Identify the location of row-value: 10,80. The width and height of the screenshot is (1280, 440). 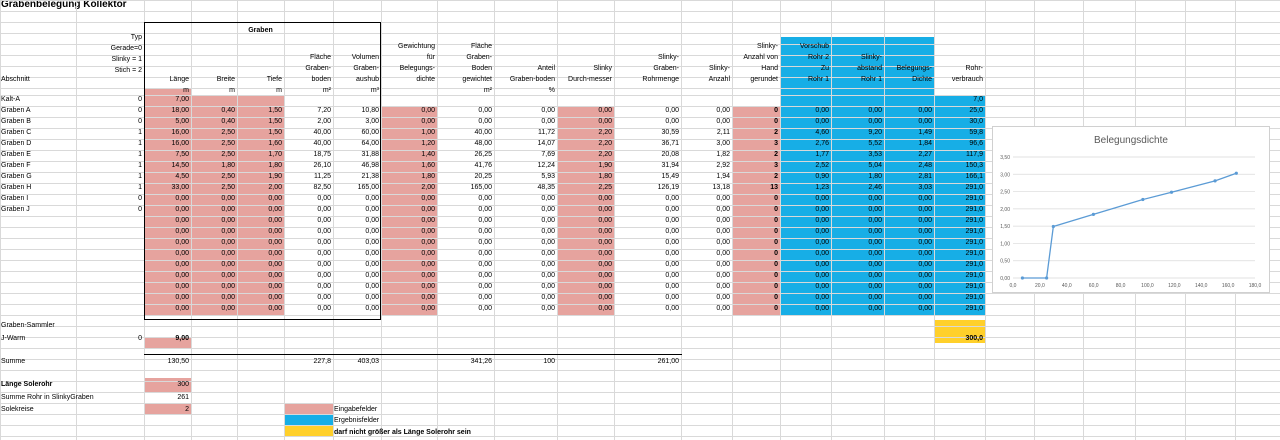
(370, 110).